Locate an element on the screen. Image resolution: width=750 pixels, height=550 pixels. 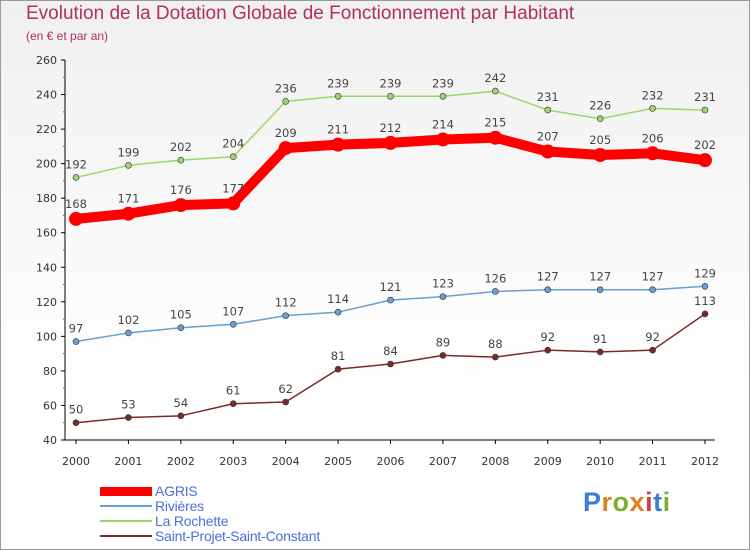
y-tick-label: 60 is located at coordinates (50, 405).